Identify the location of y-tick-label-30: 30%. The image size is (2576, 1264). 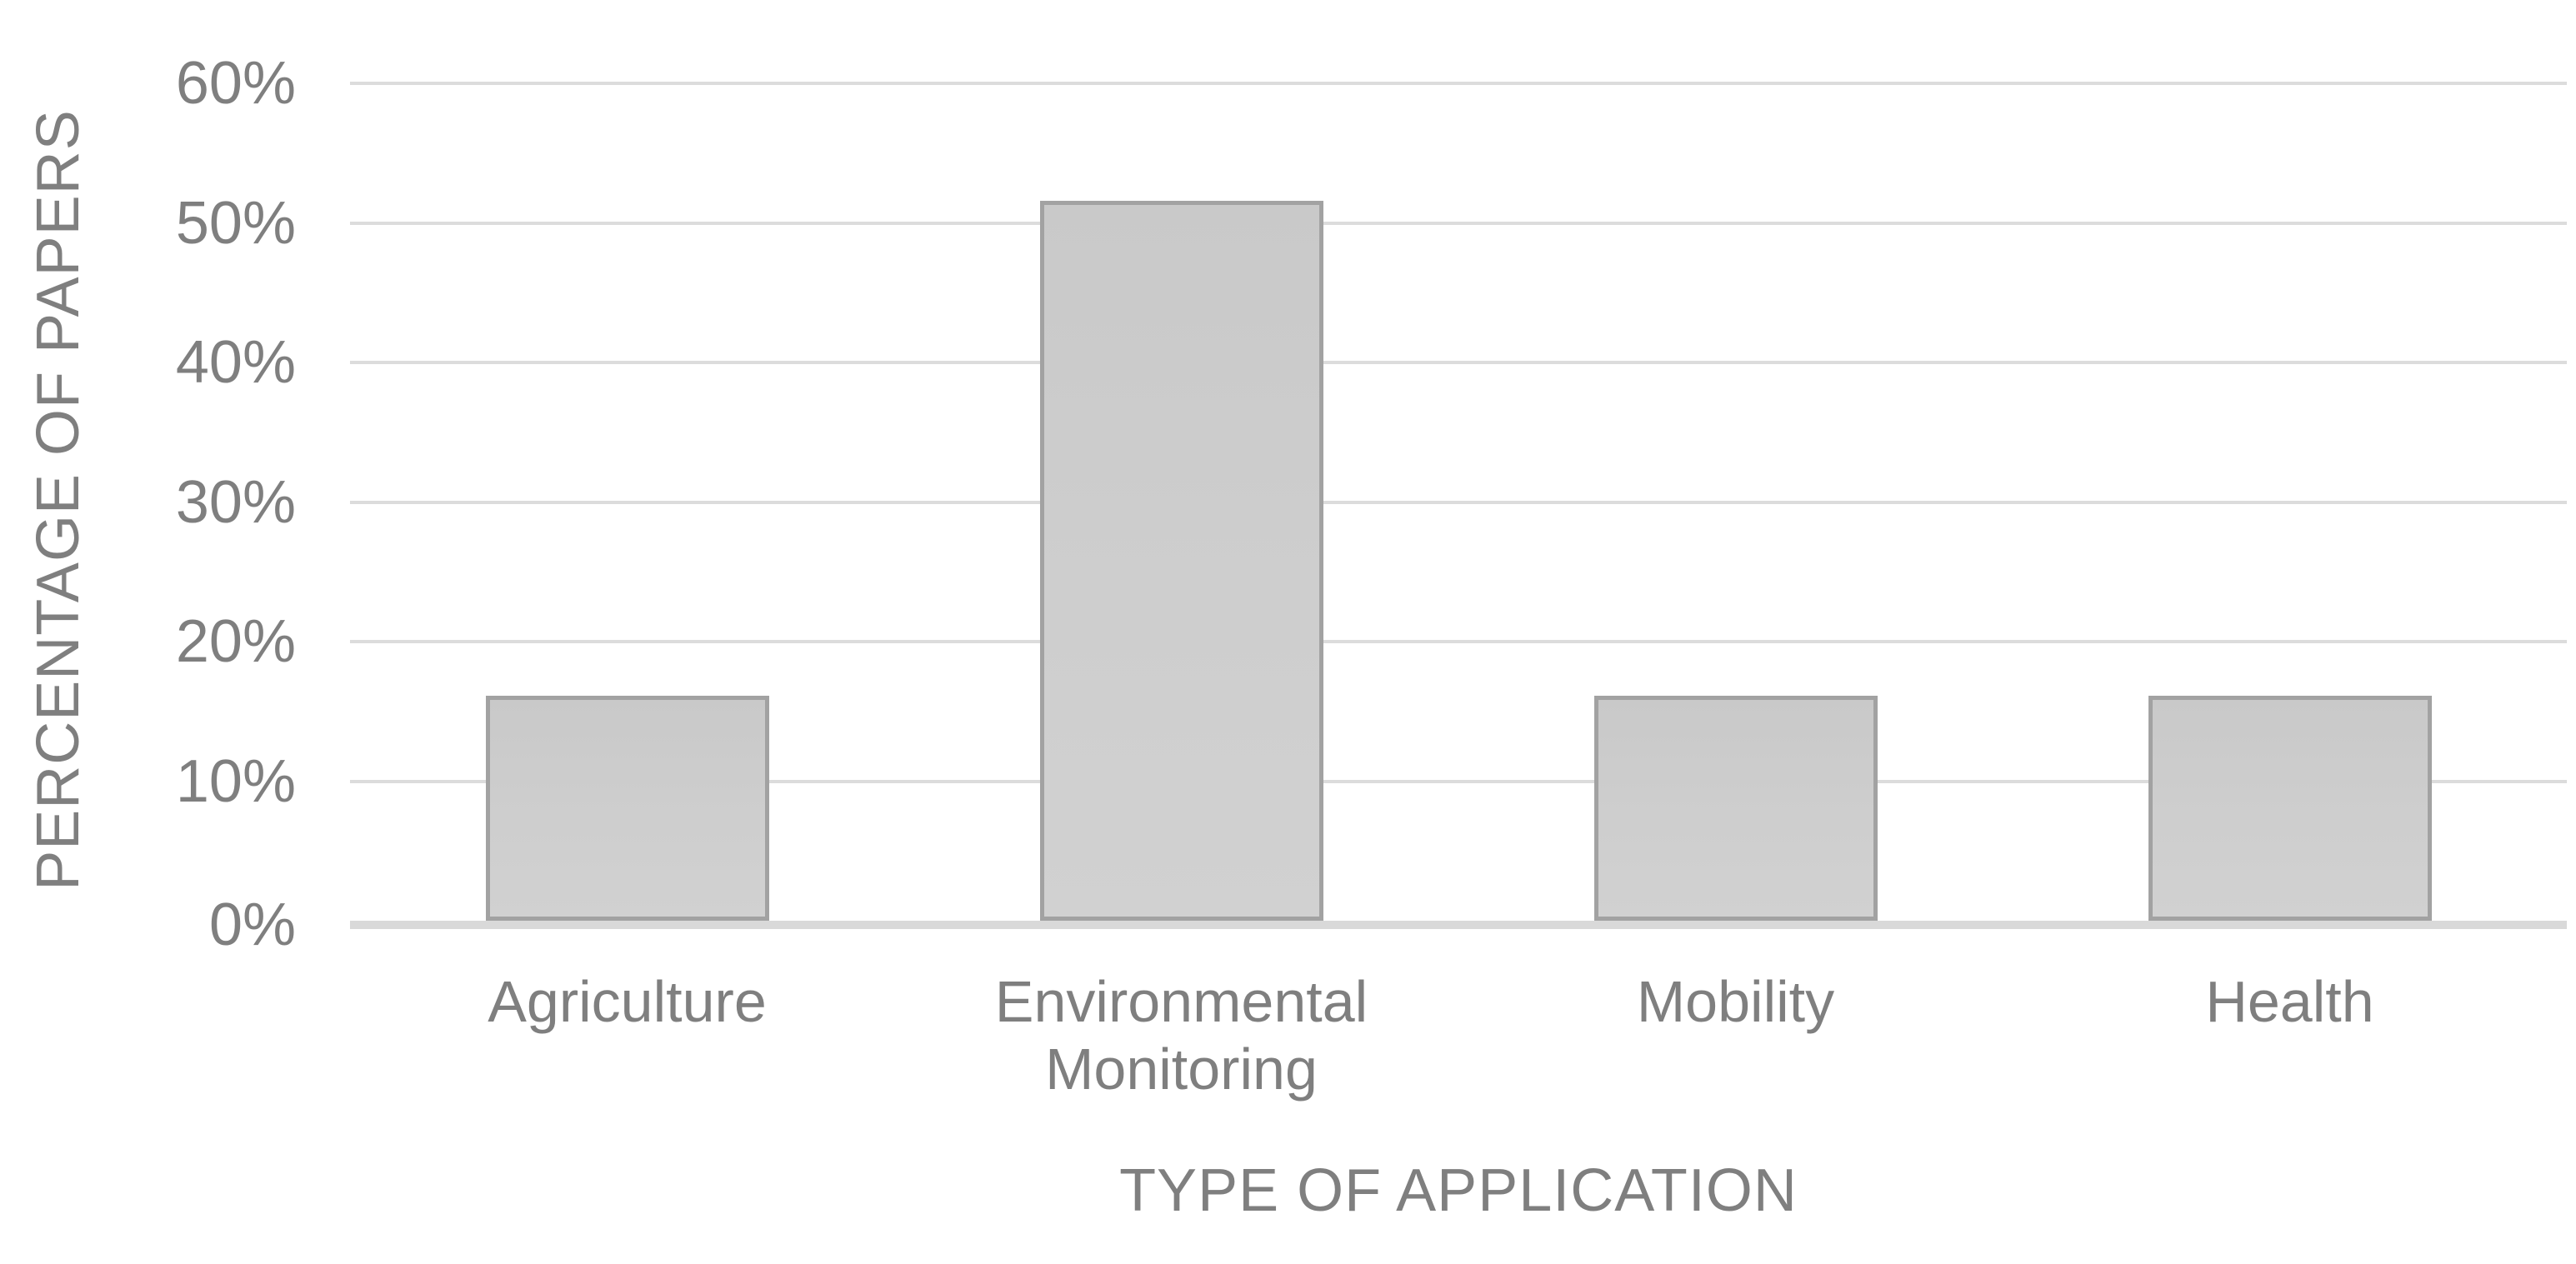
(235, 502).